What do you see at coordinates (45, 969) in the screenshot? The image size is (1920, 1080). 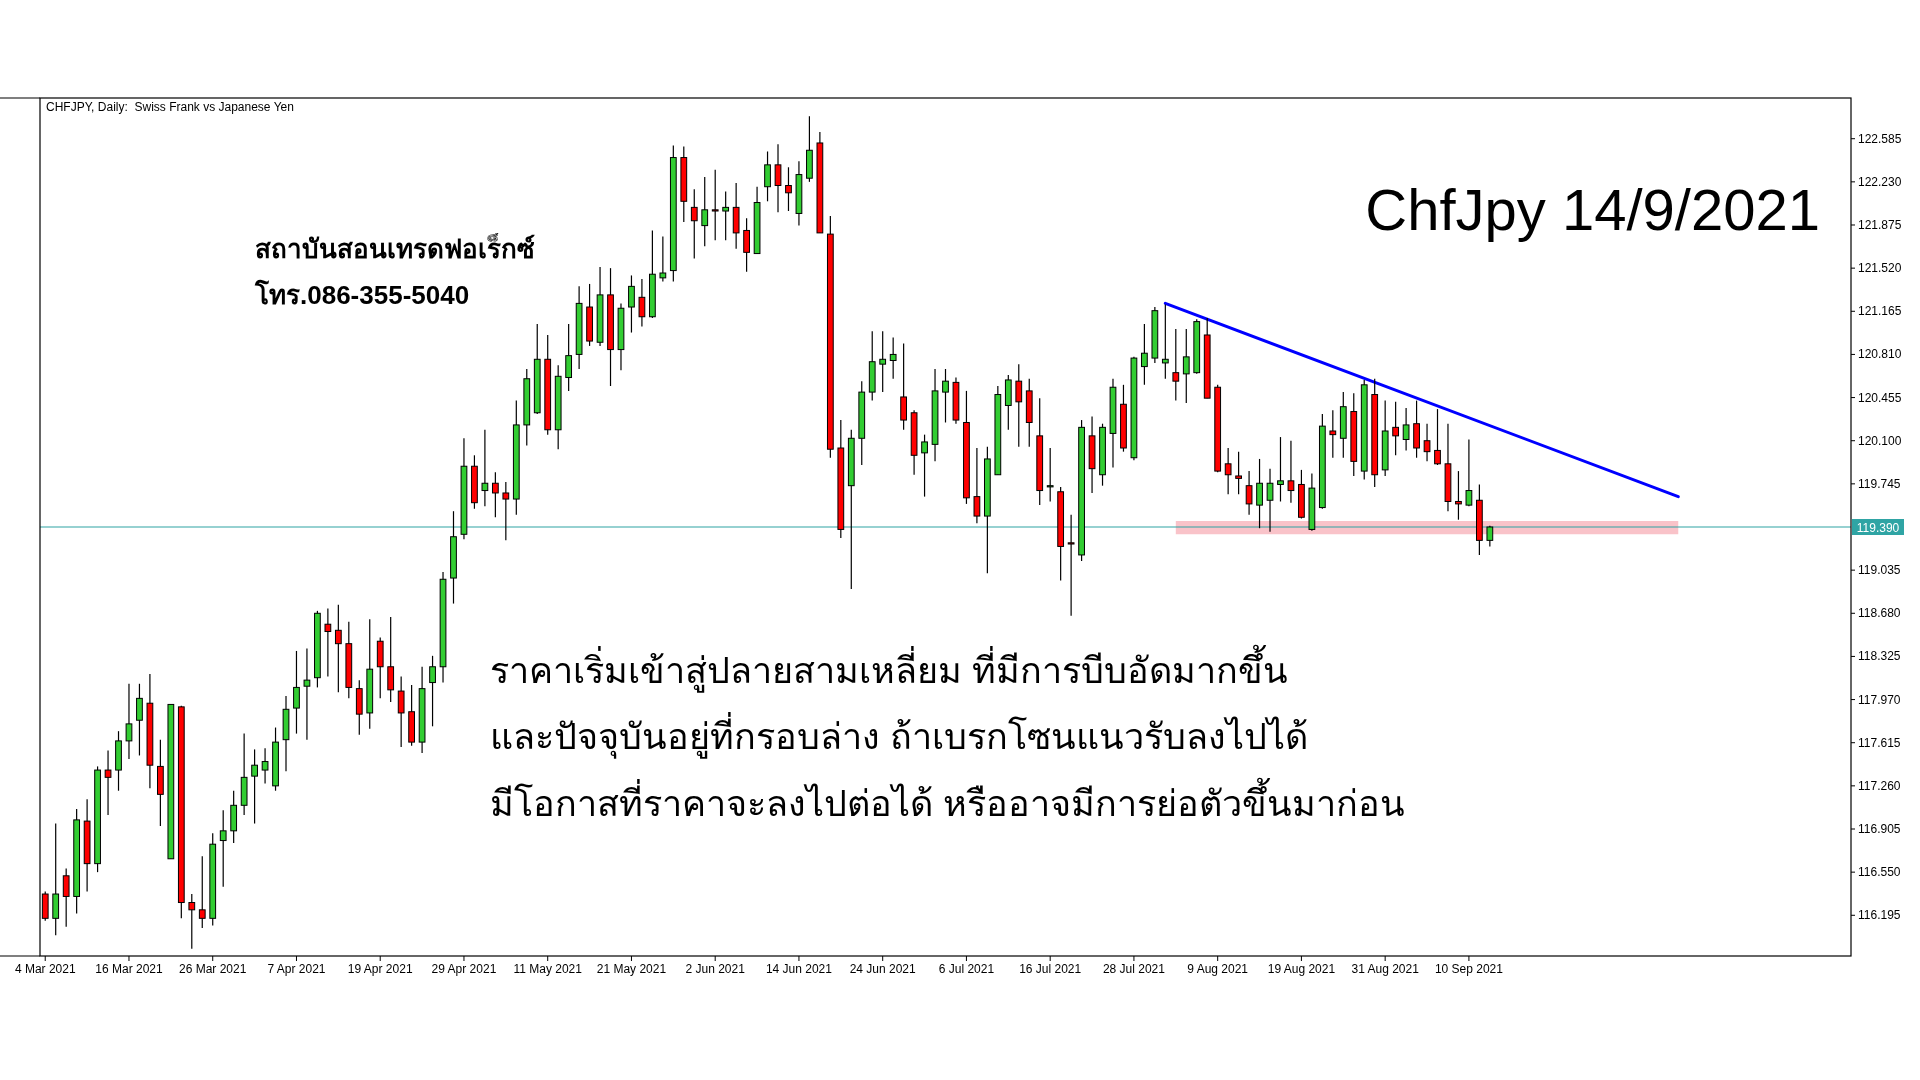 I see `x-tick-label: 4 Mar 2021` at bounding box center [45, 969].